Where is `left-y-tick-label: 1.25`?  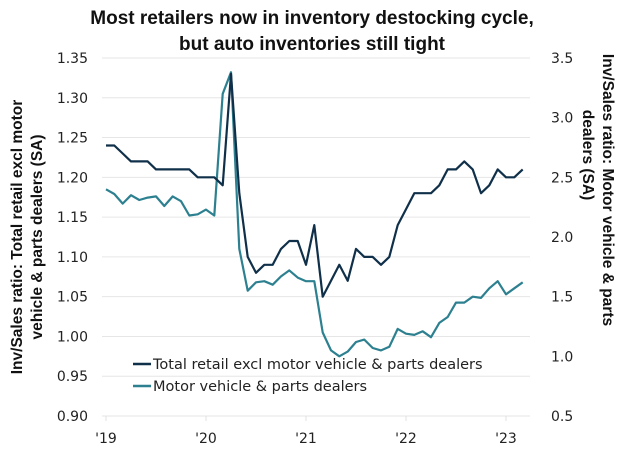 left-y-tick-label: 1.25 is located at coordinates (72, 139).